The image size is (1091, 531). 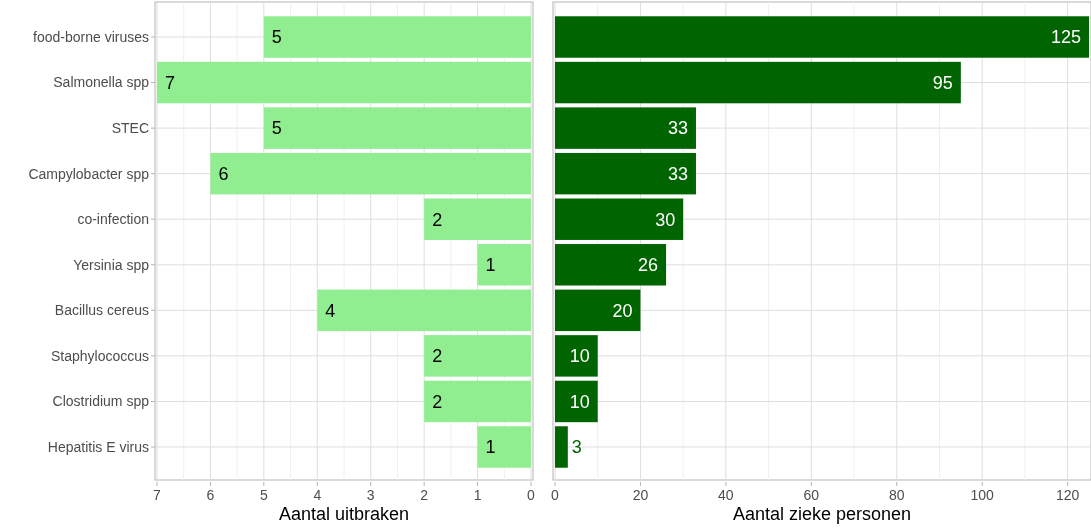 What do you see at coordinates (344, 514) in the screenshot?
I see `x-axis-title: Aantal uitbraken` at bounding box center [344, 514].